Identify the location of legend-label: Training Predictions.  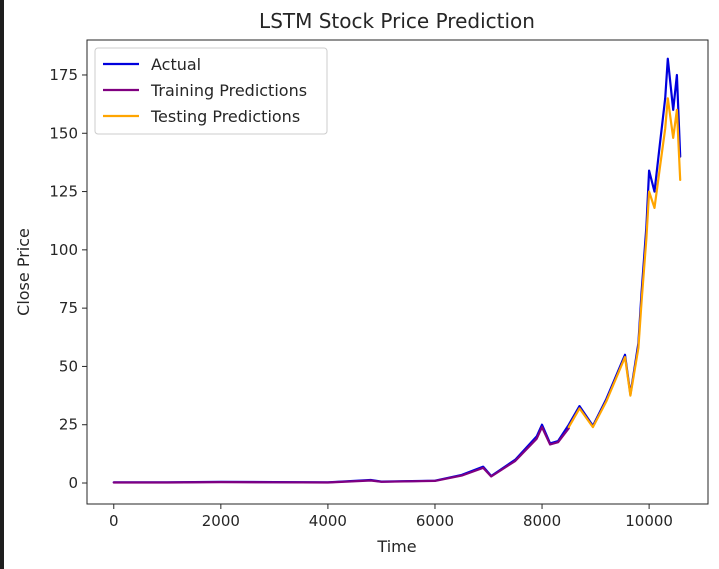
(228, 90).